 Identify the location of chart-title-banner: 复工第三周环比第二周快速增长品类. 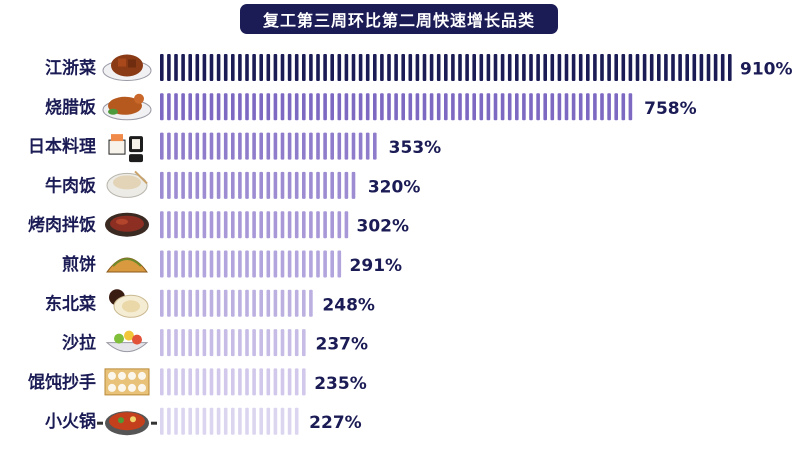
(399, 19).